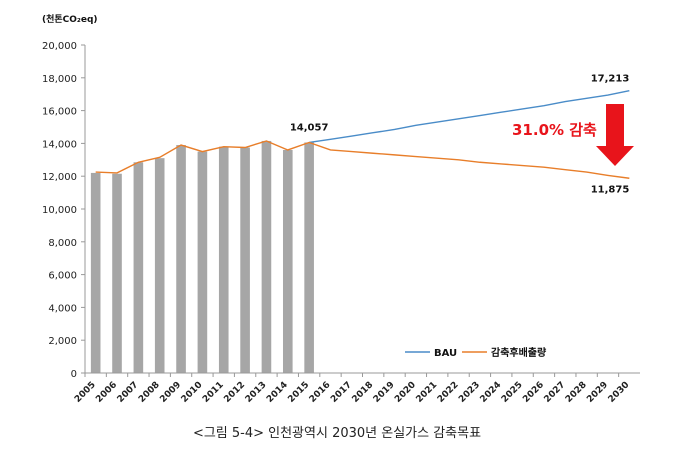  Describe the element at coordinates (62, 276) in the screenshot. I see `y-tick-label: 6,000` at that location.